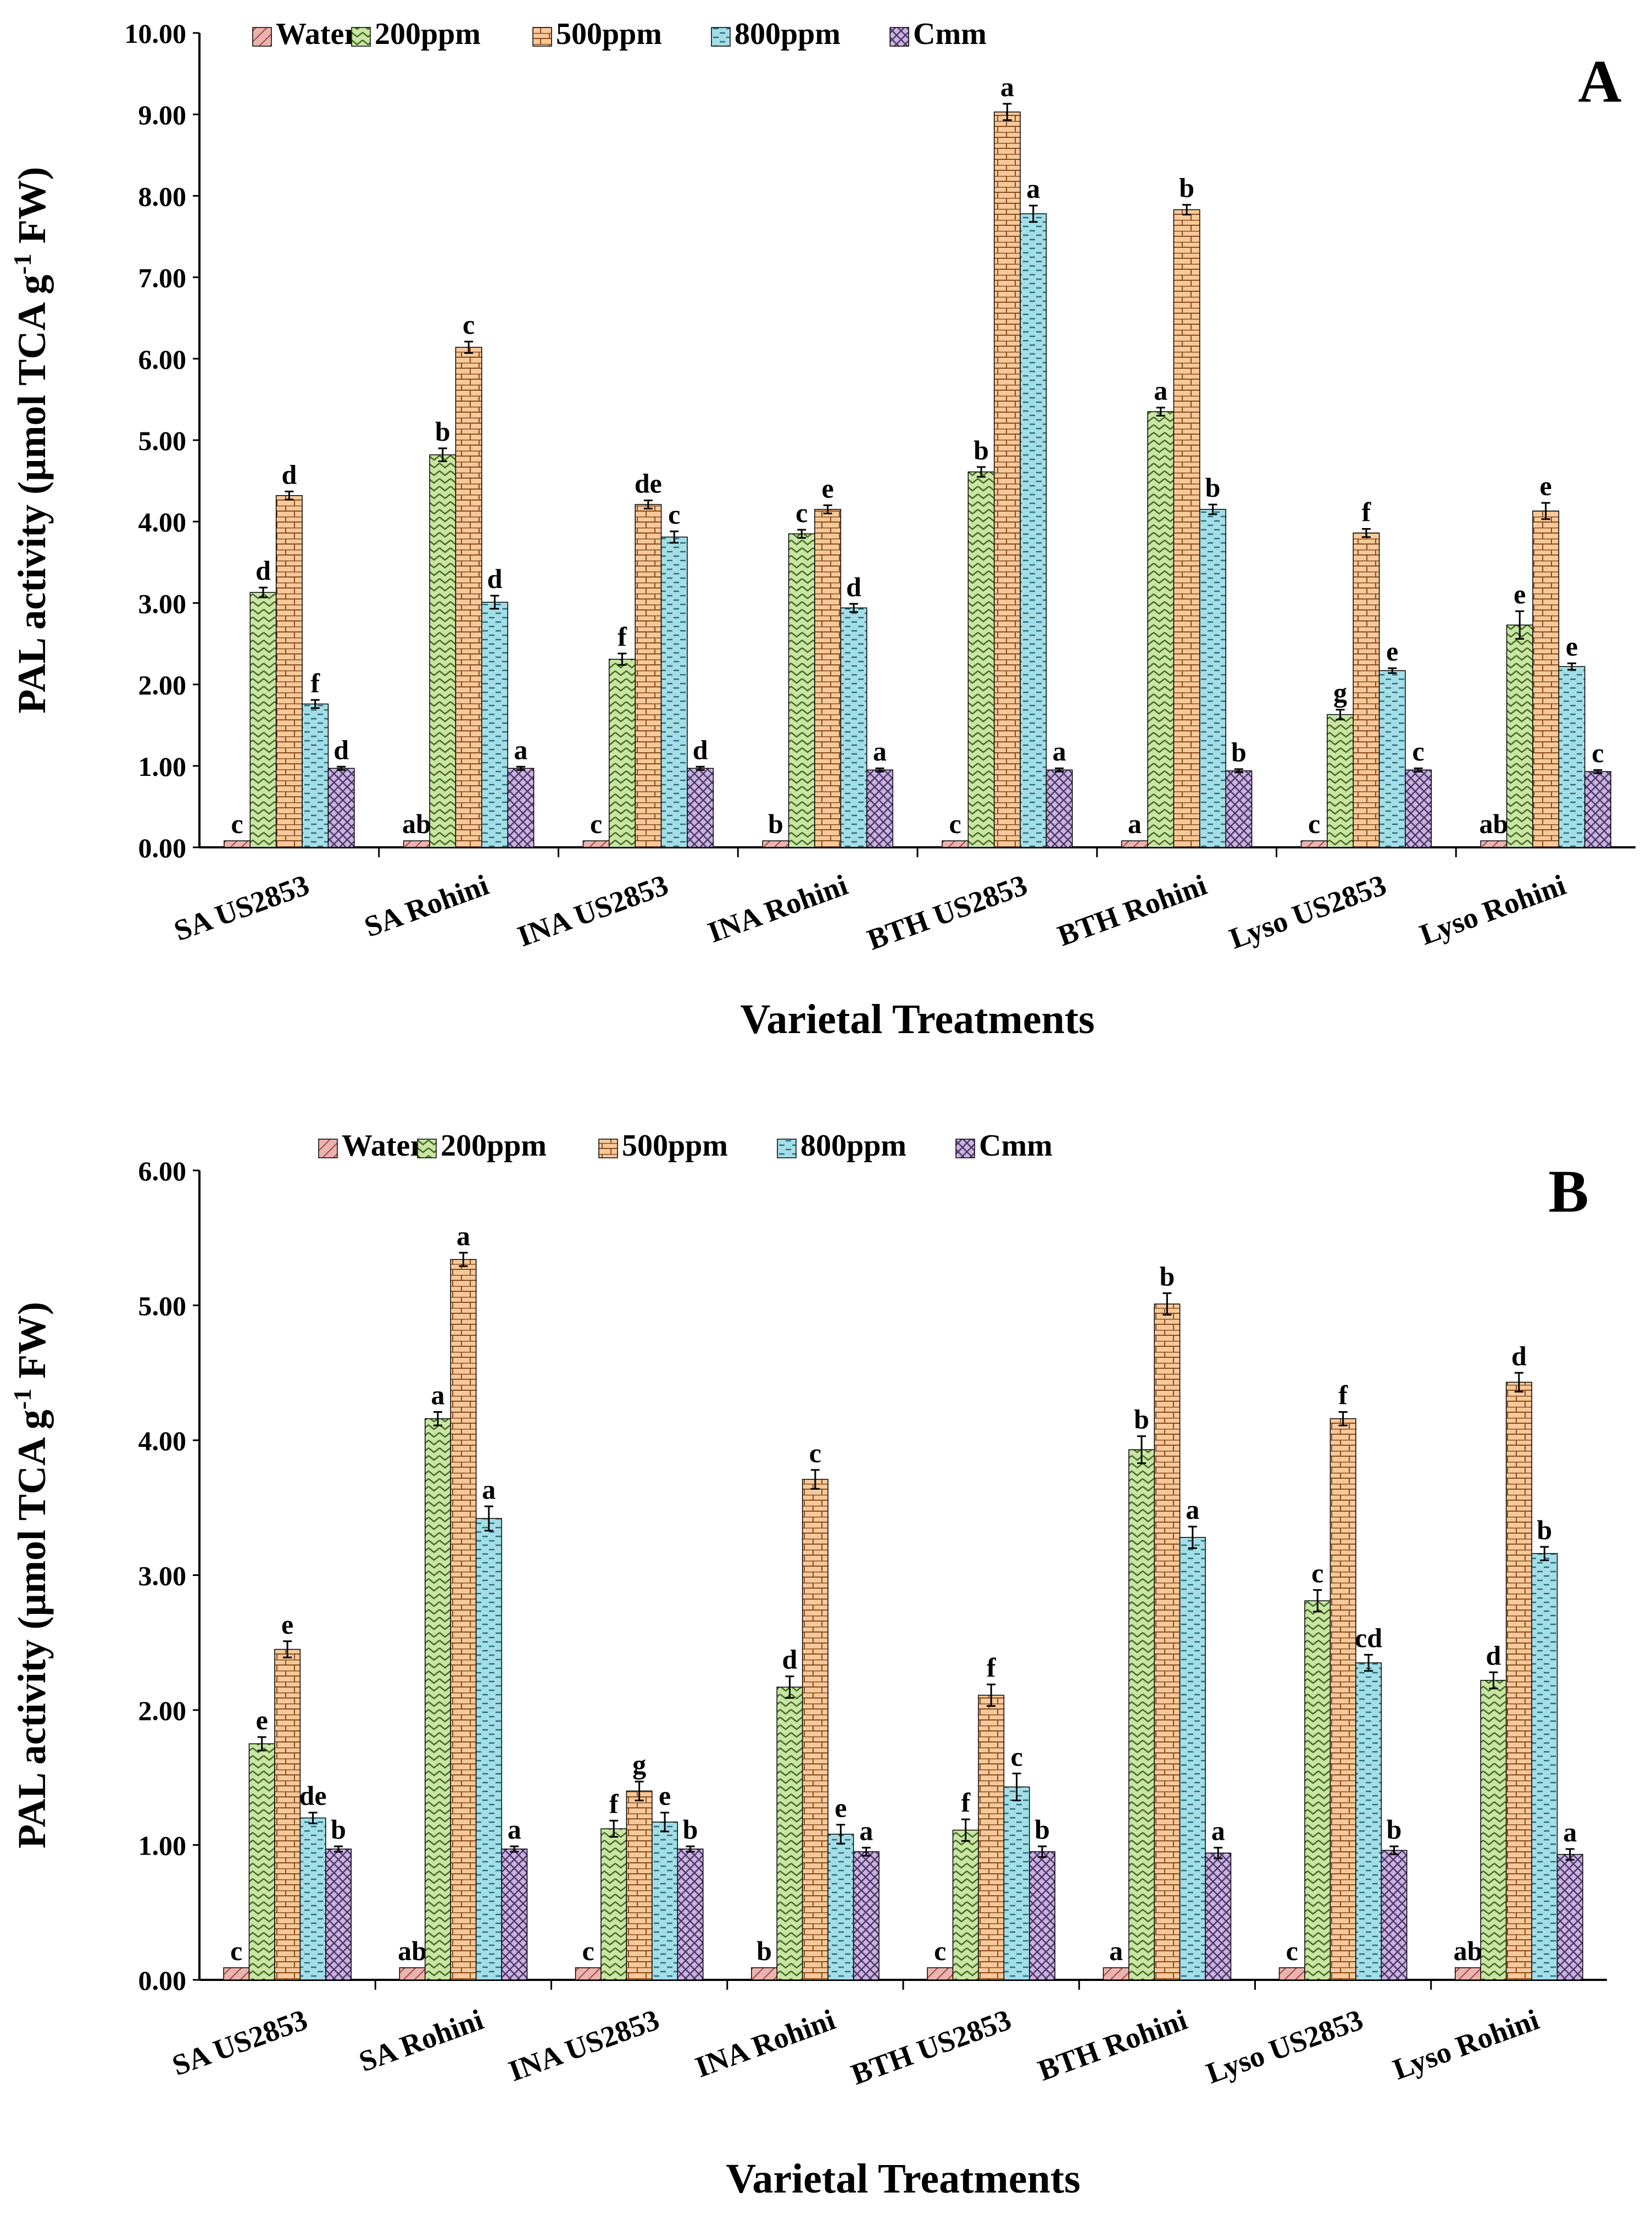 The image size is (1652, 2220). What do you see at coordinates (1568, 1191) in the screenshot?
I see `panel-label: B` at bounding box center [1568, 1191].